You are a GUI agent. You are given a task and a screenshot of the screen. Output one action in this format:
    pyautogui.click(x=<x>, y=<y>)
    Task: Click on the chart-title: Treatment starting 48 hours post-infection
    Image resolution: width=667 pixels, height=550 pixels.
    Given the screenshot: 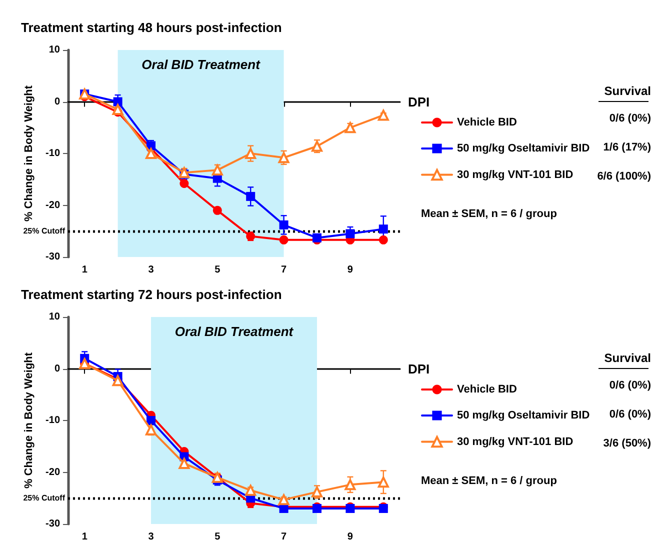 What is the action you would take?
    pyautogui.click(x=151, y=27)
    